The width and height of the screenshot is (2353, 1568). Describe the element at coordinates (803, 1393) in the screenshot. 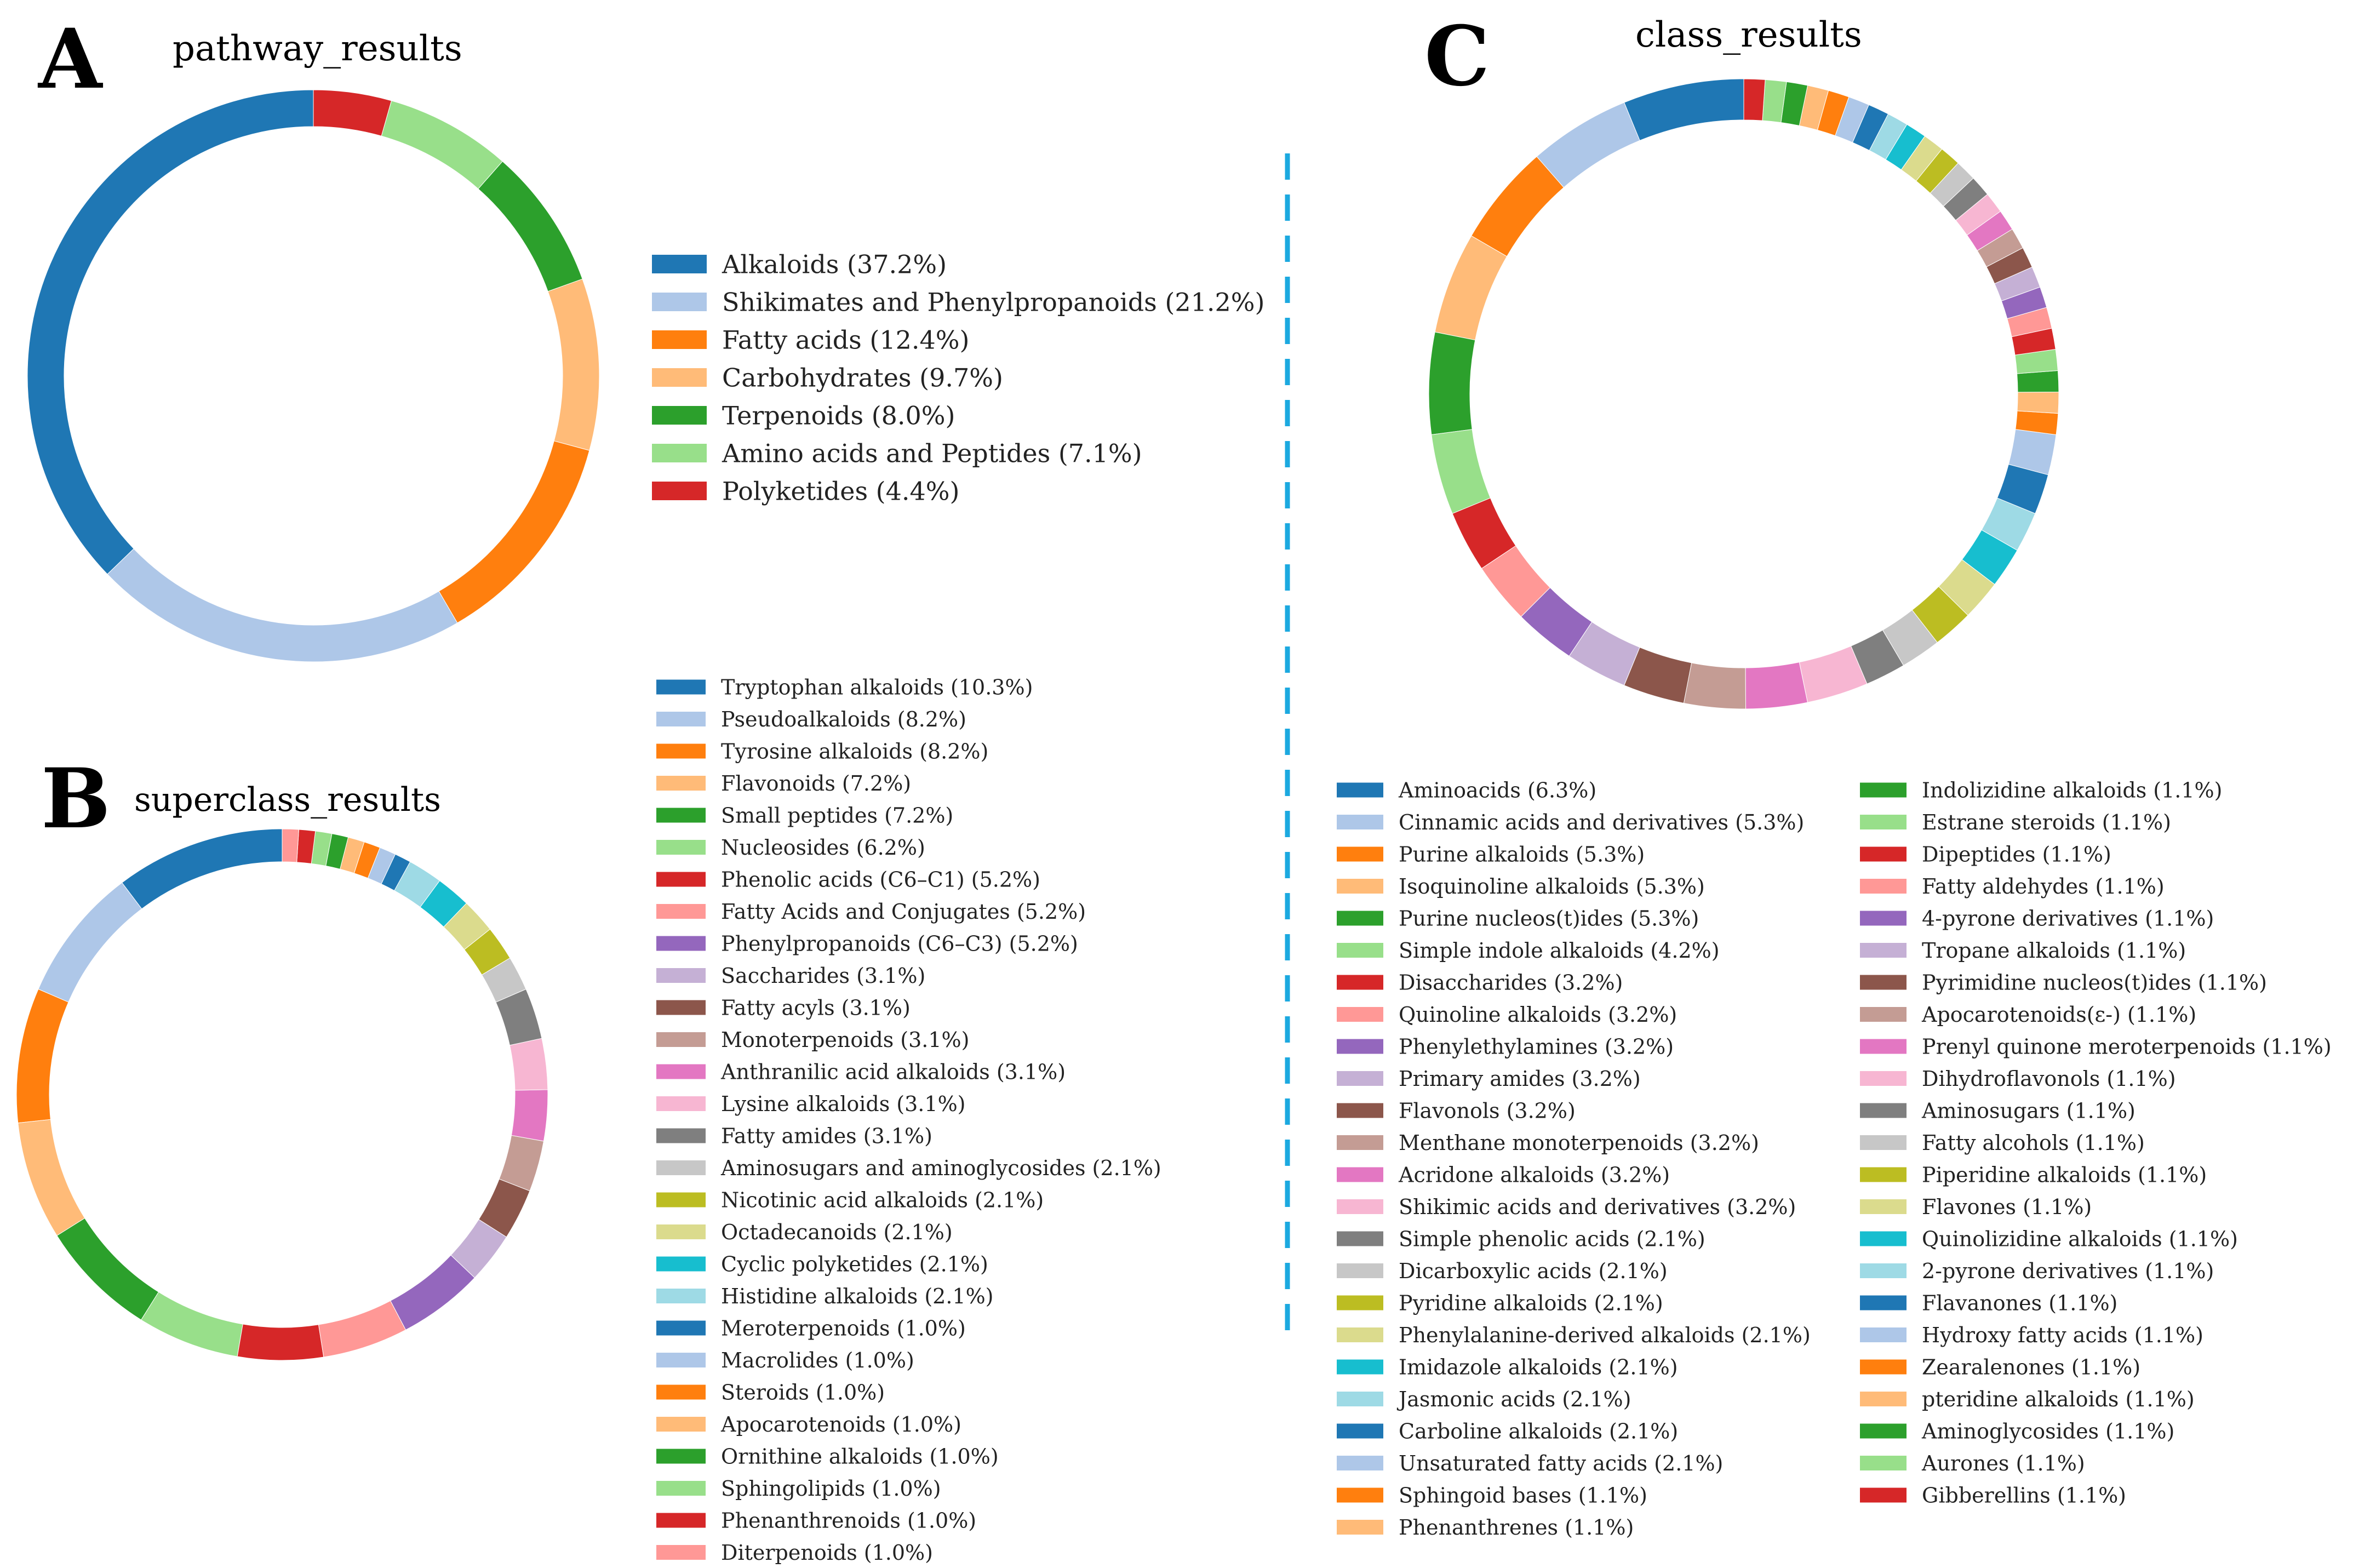

I see `panel-b-legend-label-steroids: Steroids (1.0%)` at that location.